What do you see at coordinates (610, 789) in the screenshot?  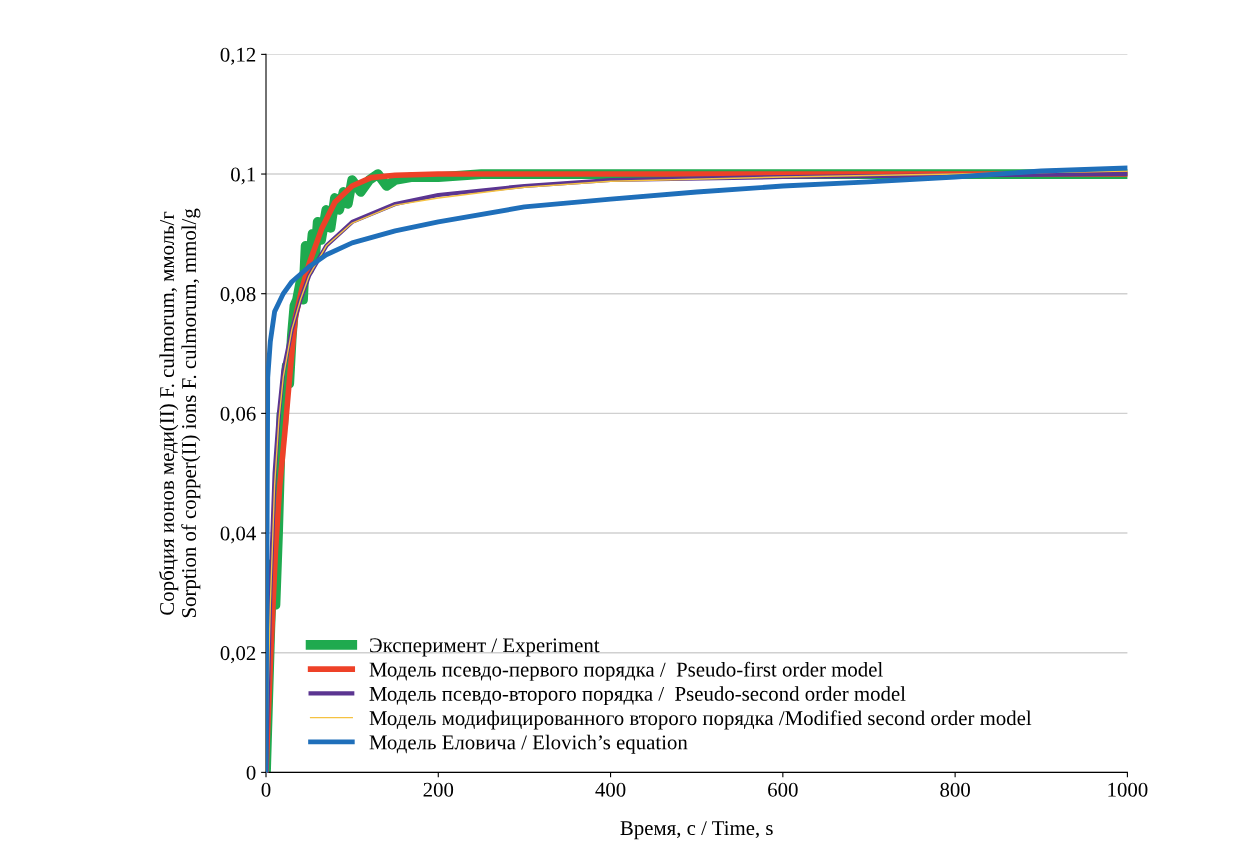 I see `x-tick-label: 400` at bounding box center [610, 789].